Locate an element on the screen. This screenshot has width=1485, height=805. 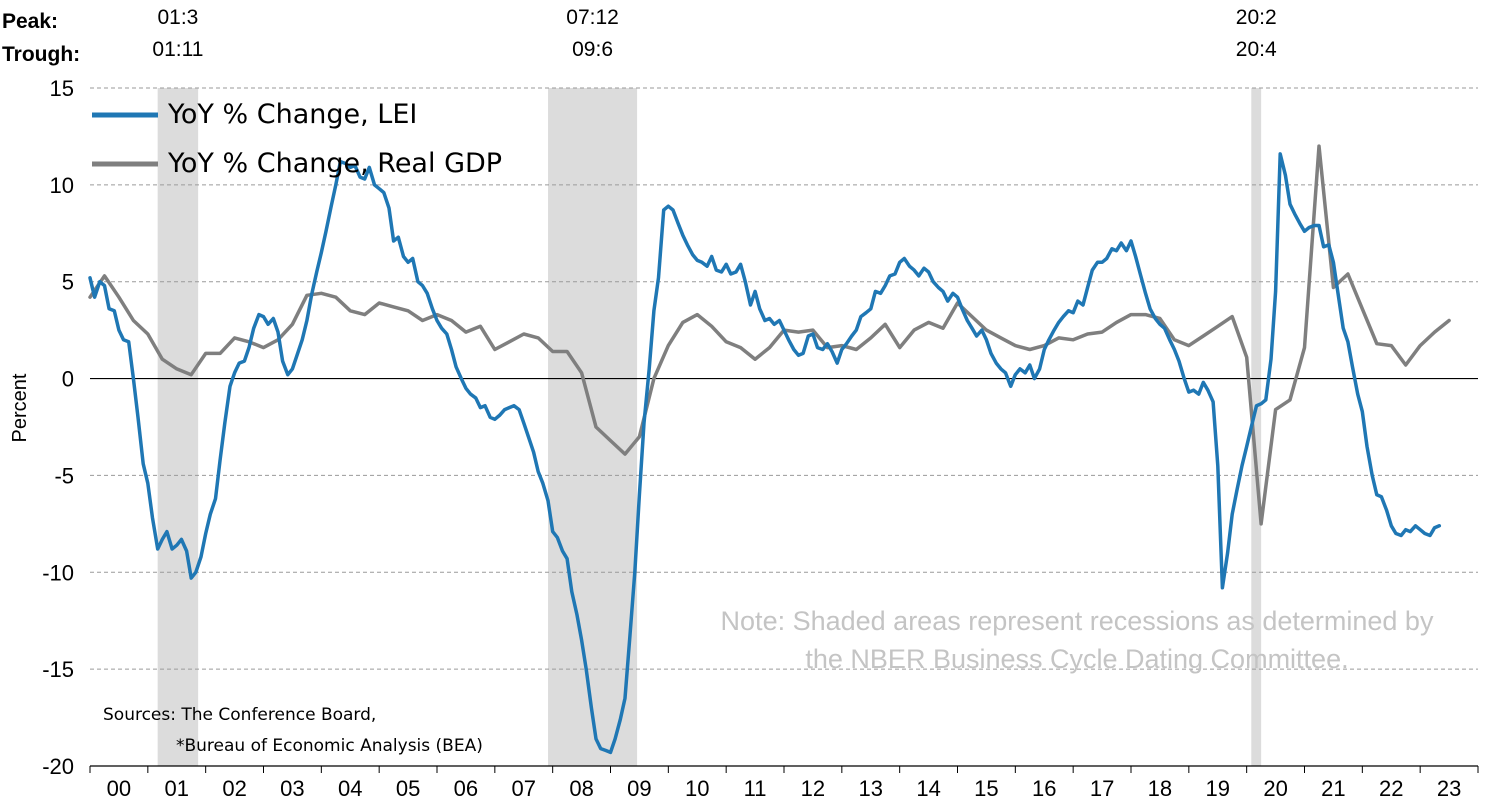
x-tick-label: 15 is located at coordinates (986, 788).